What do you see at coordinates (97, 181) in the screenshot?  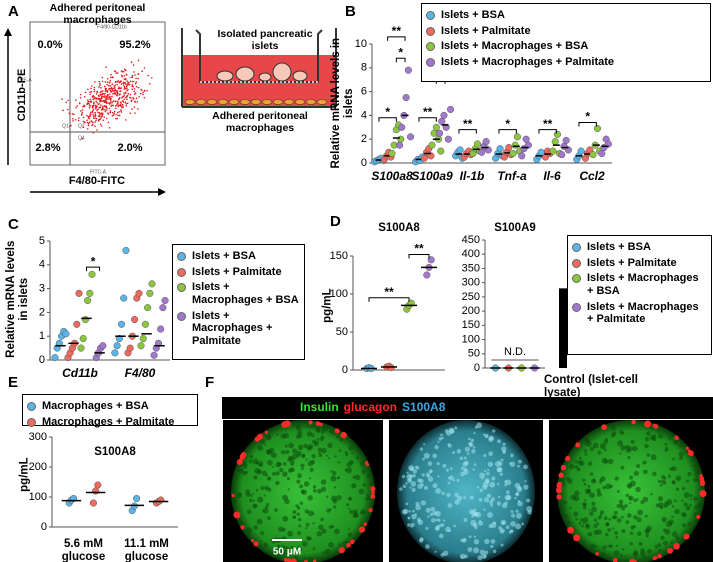 I see `flow-xlabel: F4/80-FITC` at bounding box center [97, 181].